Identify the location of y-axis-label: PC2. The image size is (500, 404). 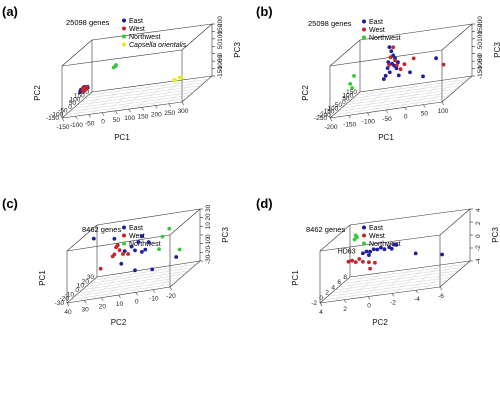
(37, 93).